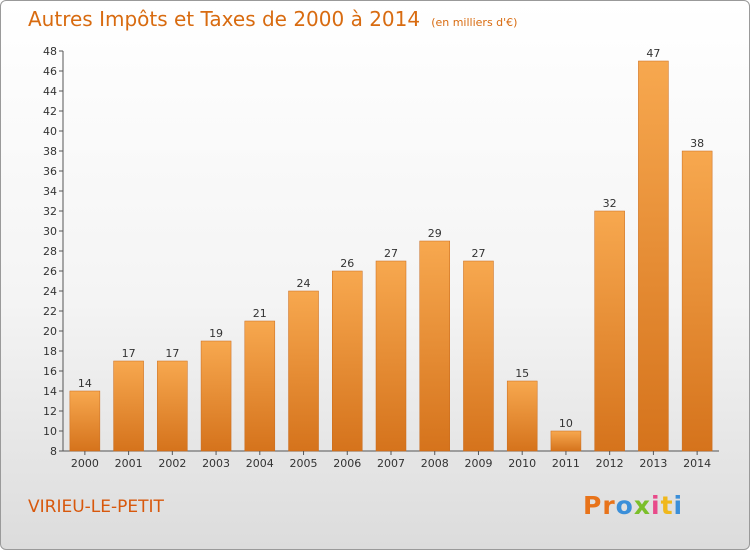  Describe the element at coordinates (624, 505) in the screenshot. I see `logo-letter: o` at that location.